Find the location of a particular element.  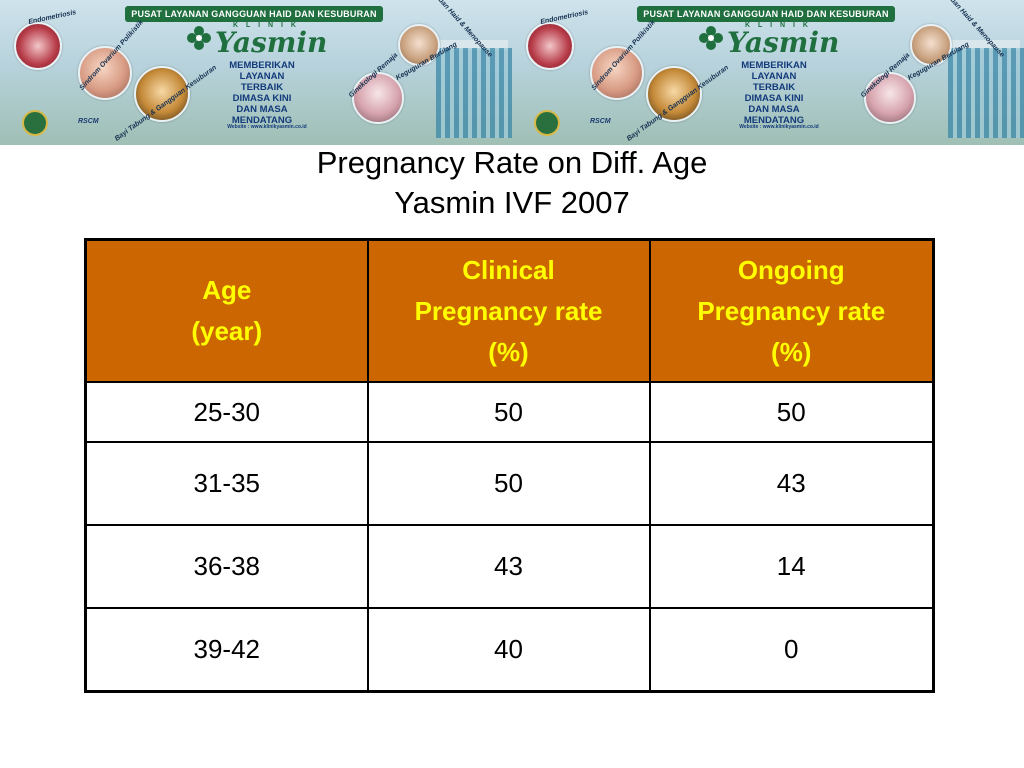

table-row: 31-35 50 43 is located at coordinates (509, 483).